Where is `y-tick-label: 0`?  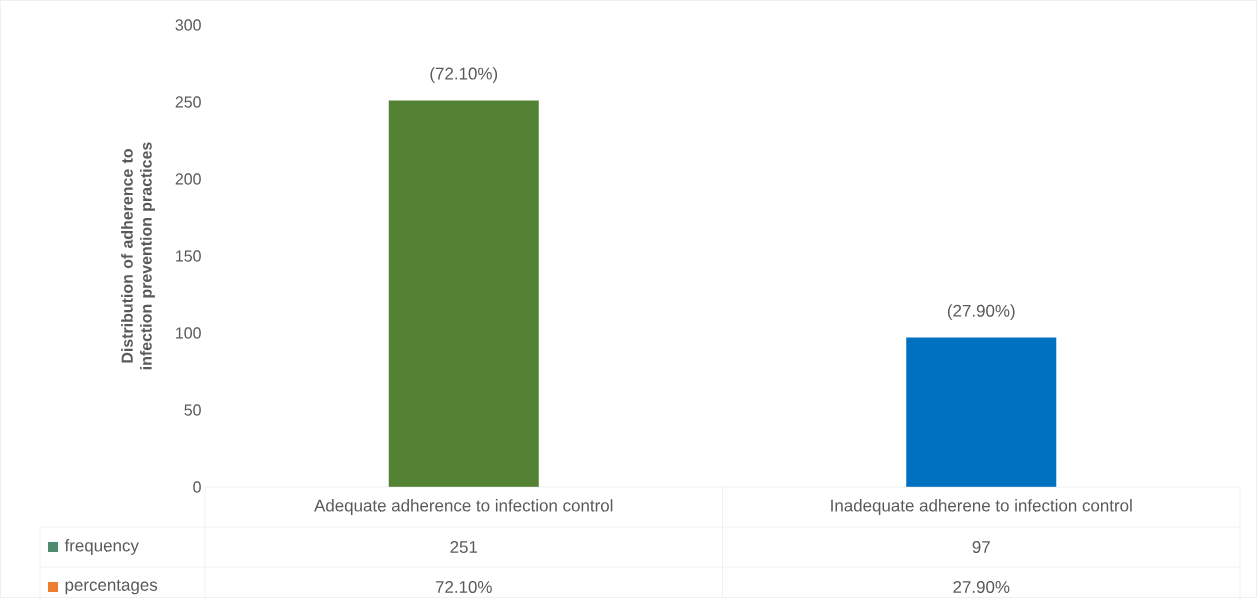
y-tick-label: 0 is located at coordinates (197, 487).